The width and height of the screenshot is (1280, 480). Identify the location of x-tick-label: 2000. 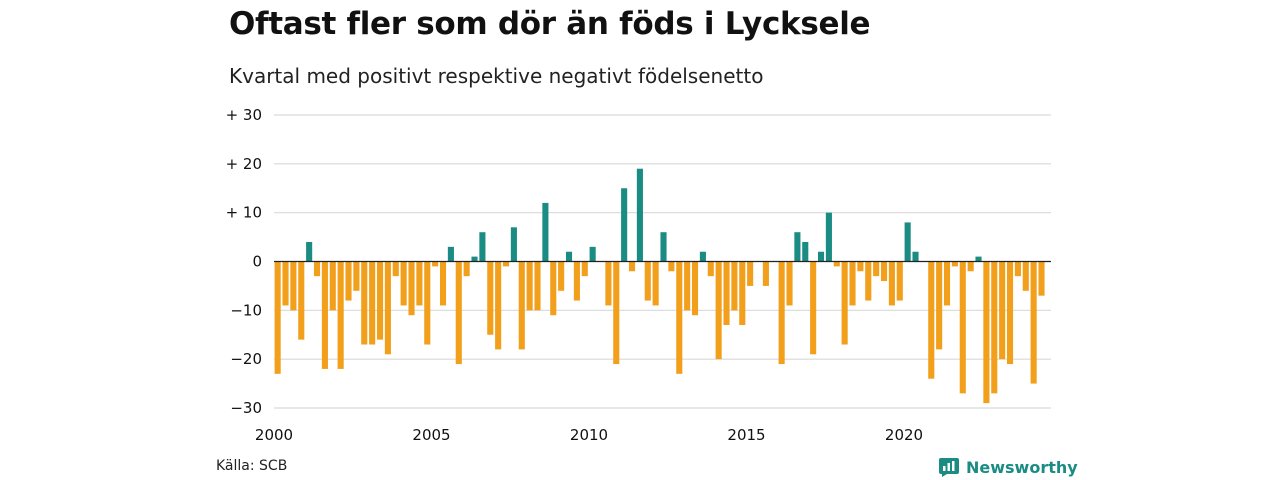
(274, 435).